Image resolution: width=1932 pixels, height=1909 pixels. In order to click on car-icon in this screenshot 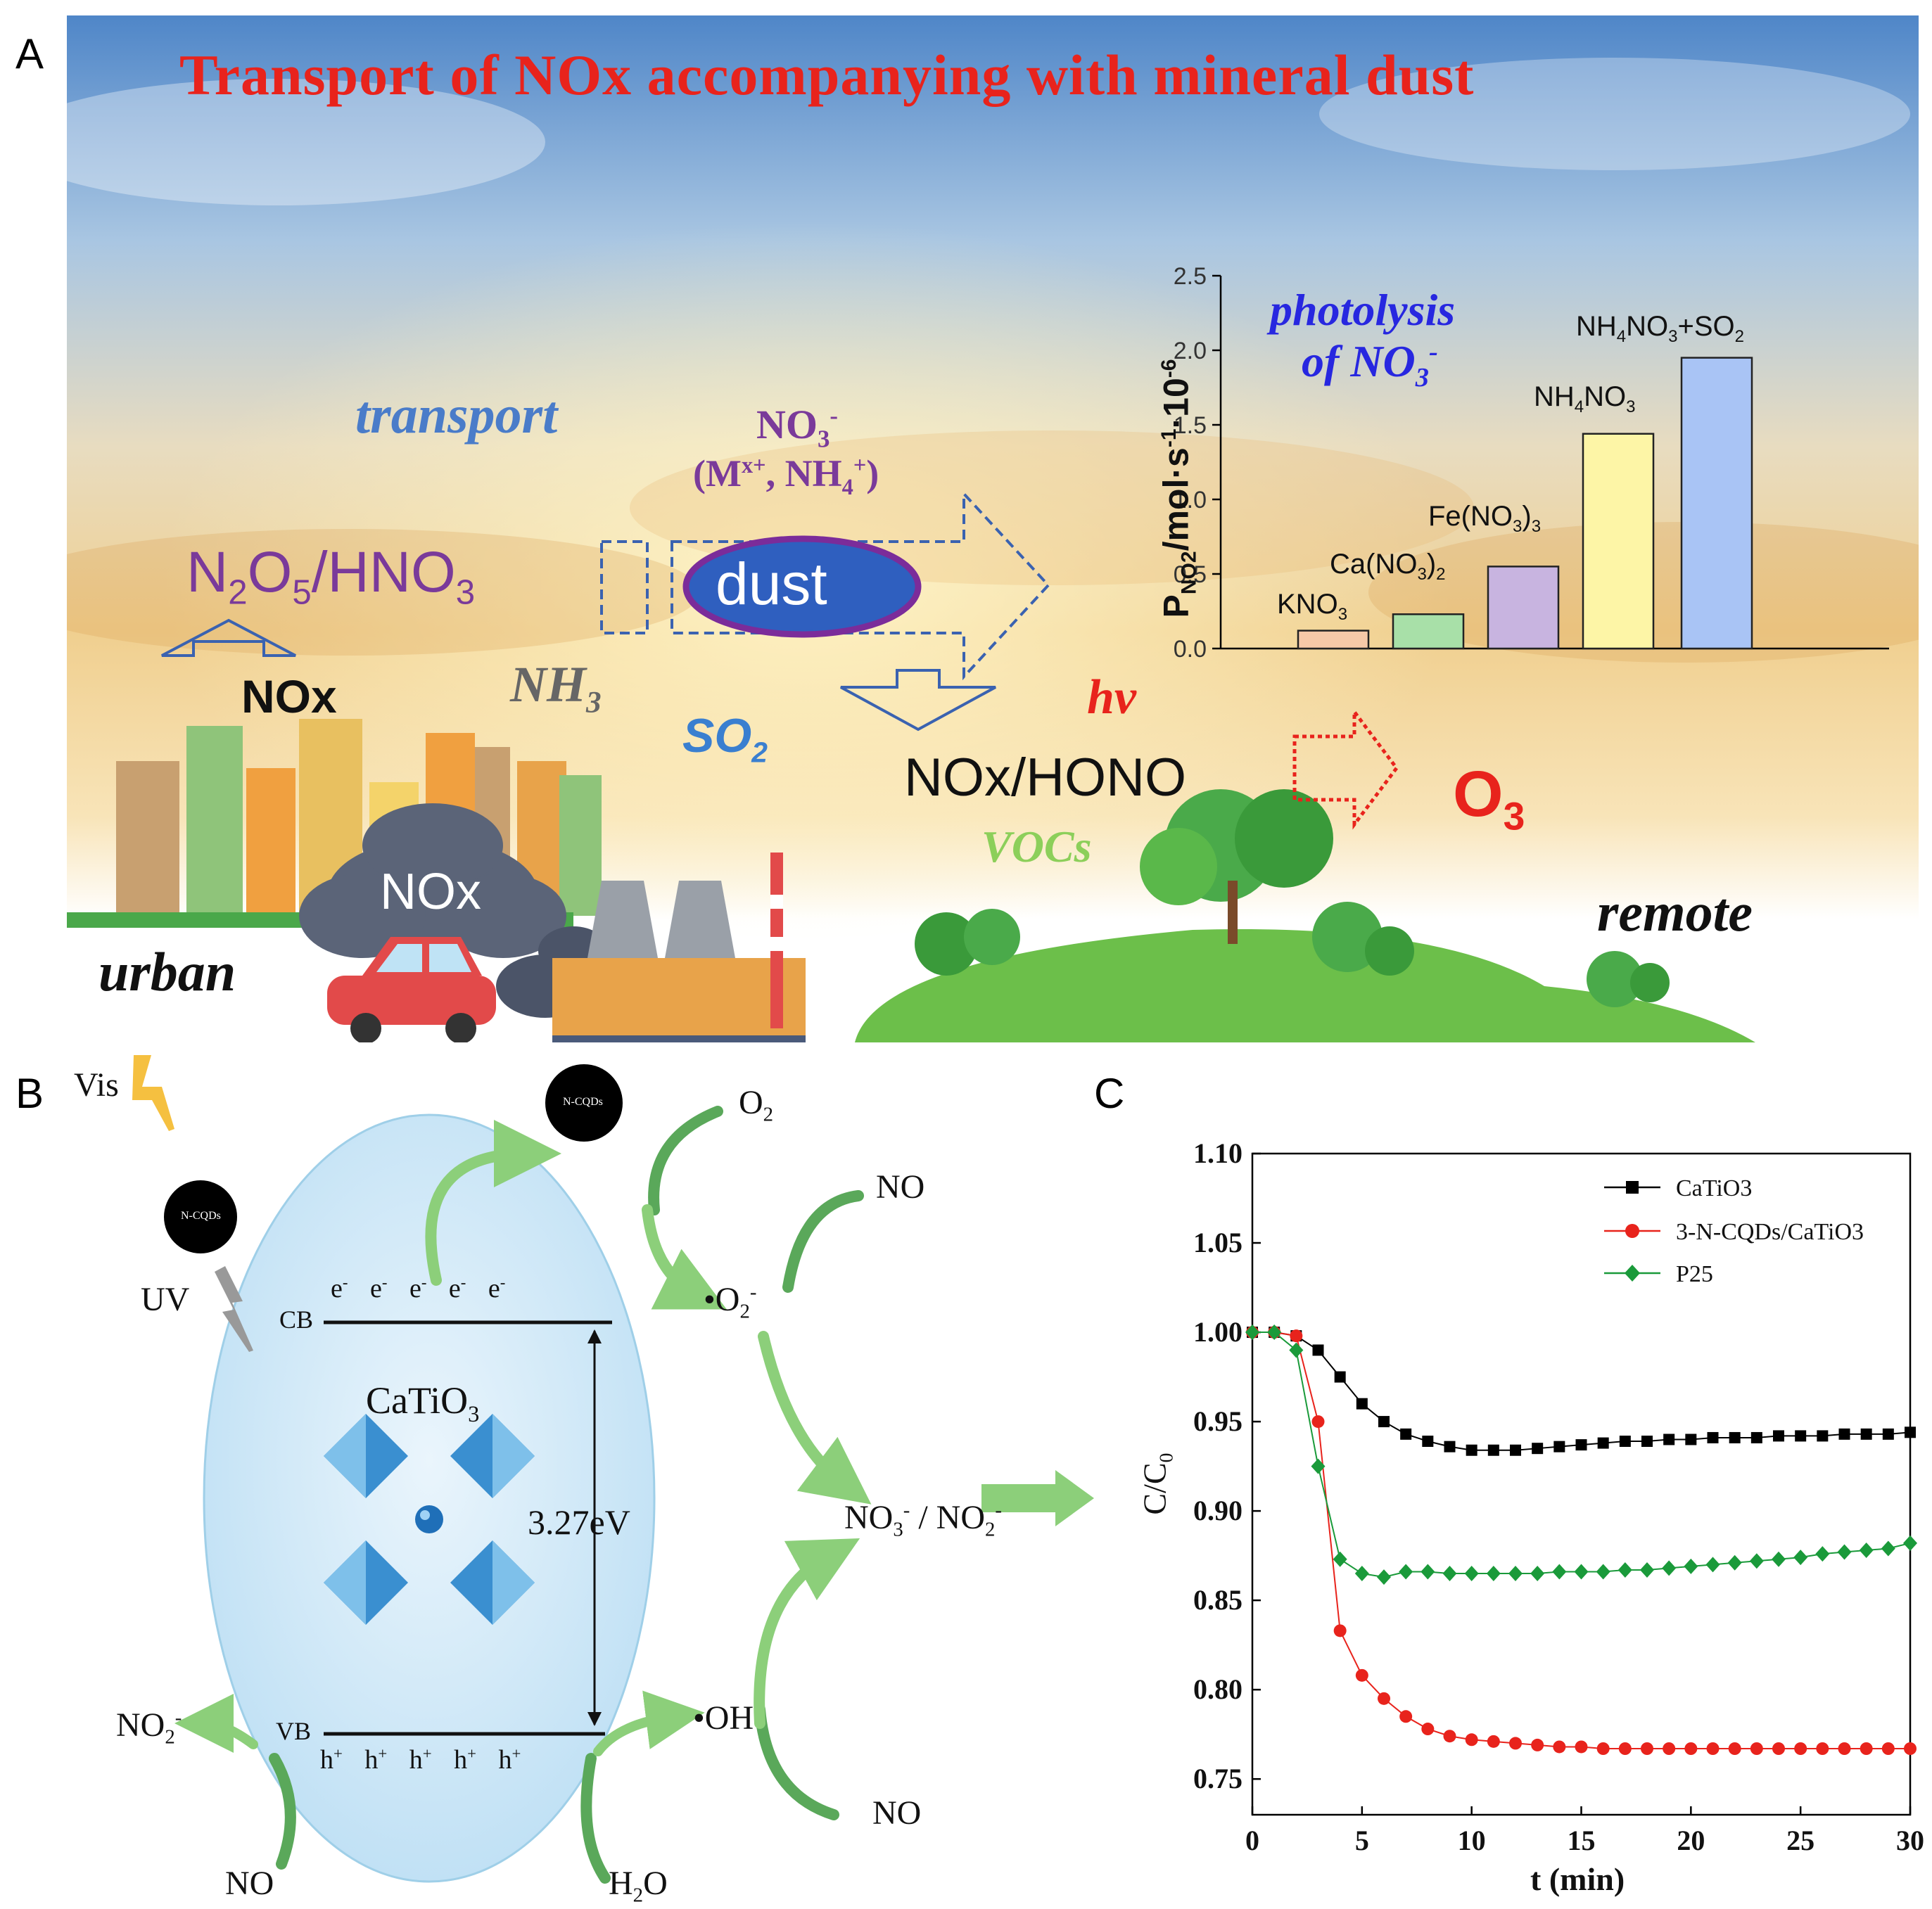, I will do `click(412, 989)`.